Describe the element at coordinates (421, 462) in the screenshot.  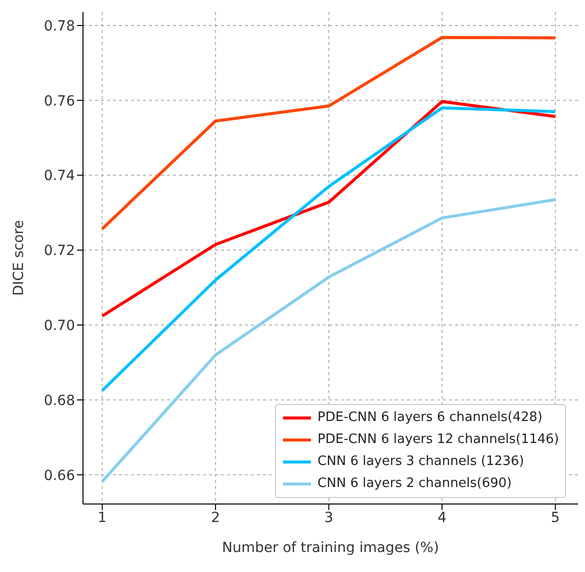
I see `legend-label: CNN 6 layers 3 channels (1236)` at that location.